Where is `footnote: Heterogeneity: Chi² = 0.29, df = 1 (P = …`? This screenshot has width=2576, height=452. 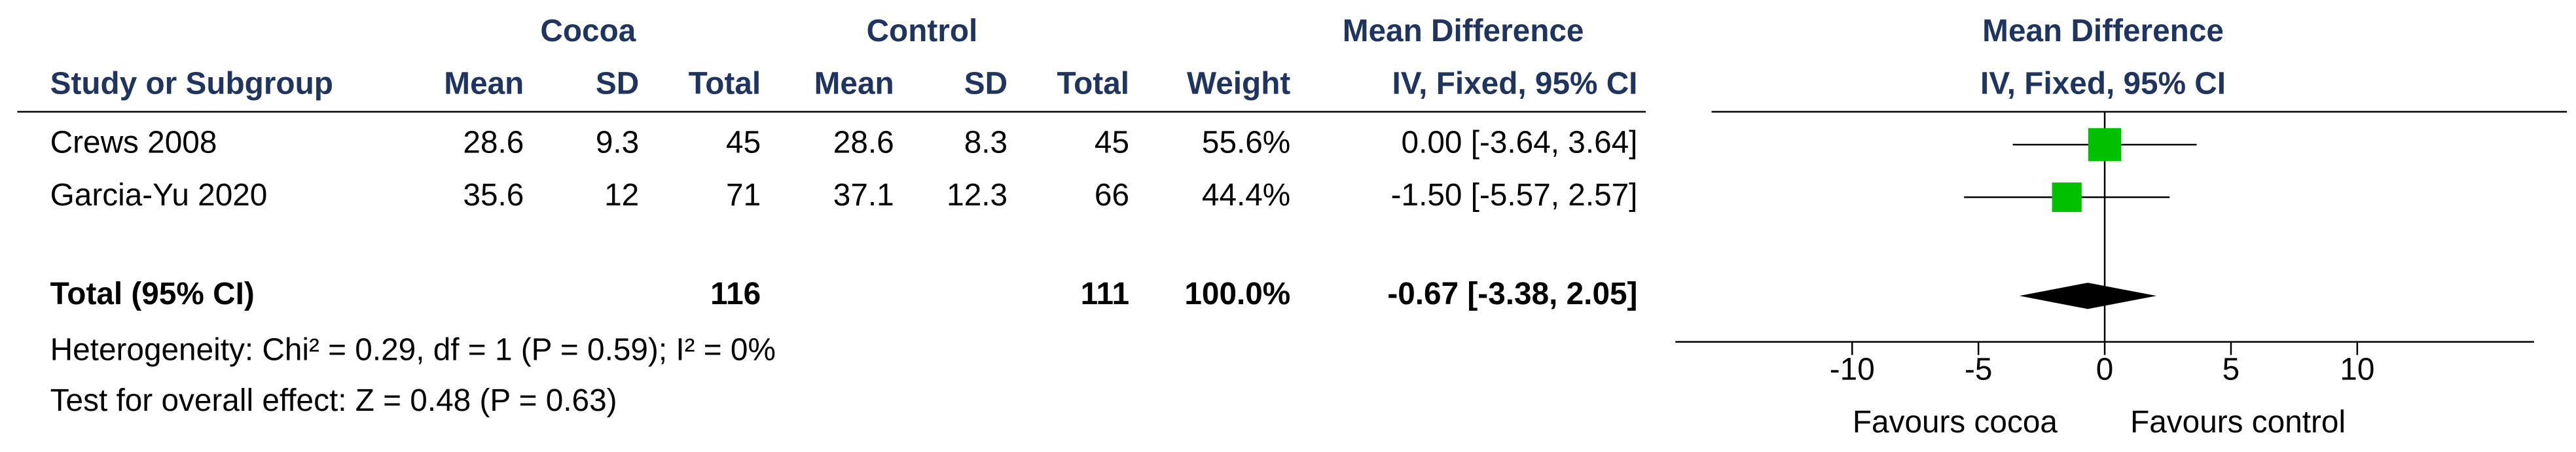 footnote: Heterogeneity: Chi² = 0.29, df = 1 (P = … is located at coordinates (413, 349).